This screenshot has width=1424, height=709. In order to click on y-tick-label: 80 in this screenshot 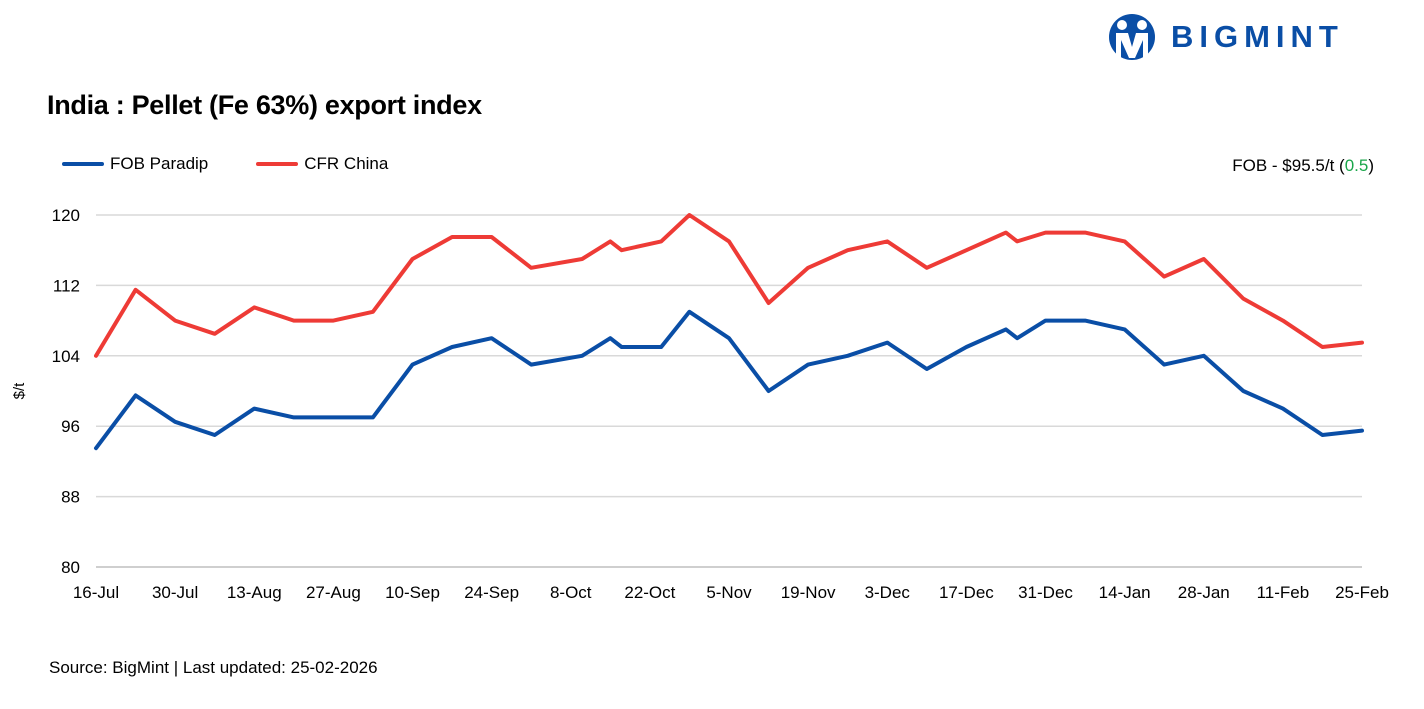, I will do `click(70, 567)`.